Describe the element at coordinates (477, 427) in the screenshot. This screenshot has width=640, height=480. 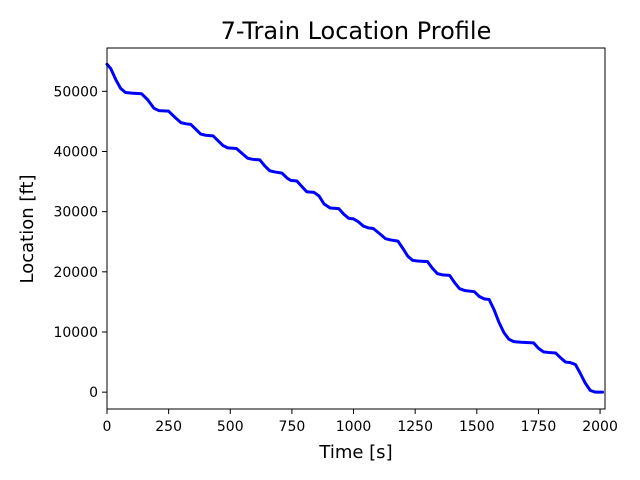
I see `x-tick-label: 1500` at that location.